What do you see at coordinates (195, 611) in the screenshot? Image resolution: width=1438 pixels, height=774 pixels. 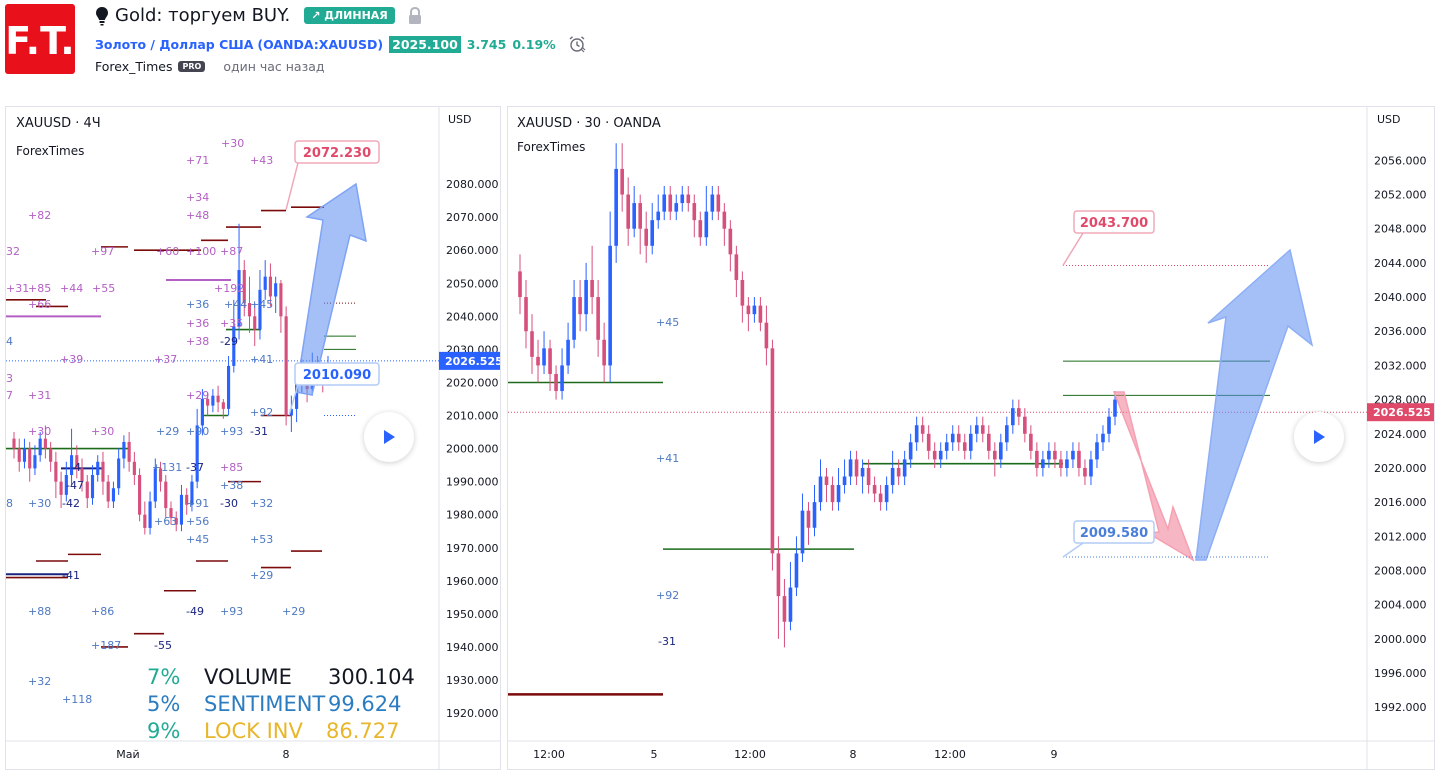 I see `volume-delta-label: -49` at bounding box center [195, 611].